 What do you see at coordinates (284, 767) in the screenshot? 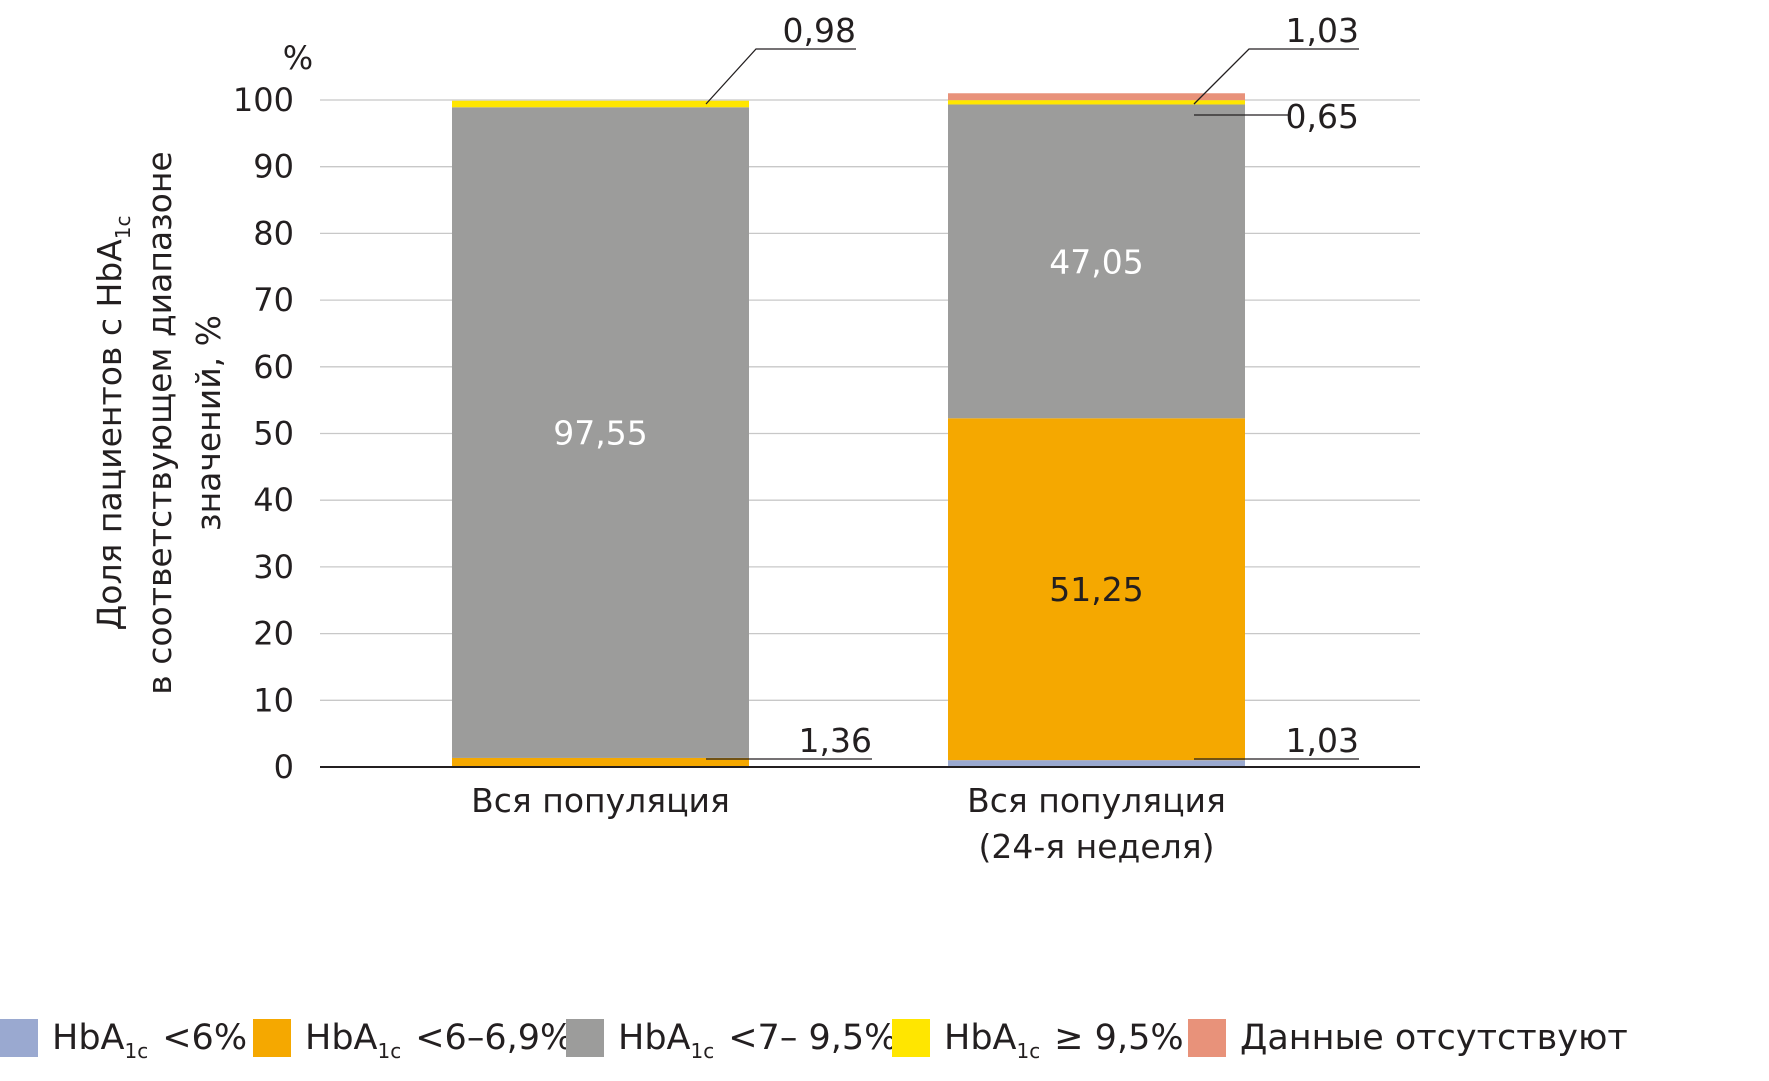
I see `y-tick-label: 0` at bounding box center [284, 767].